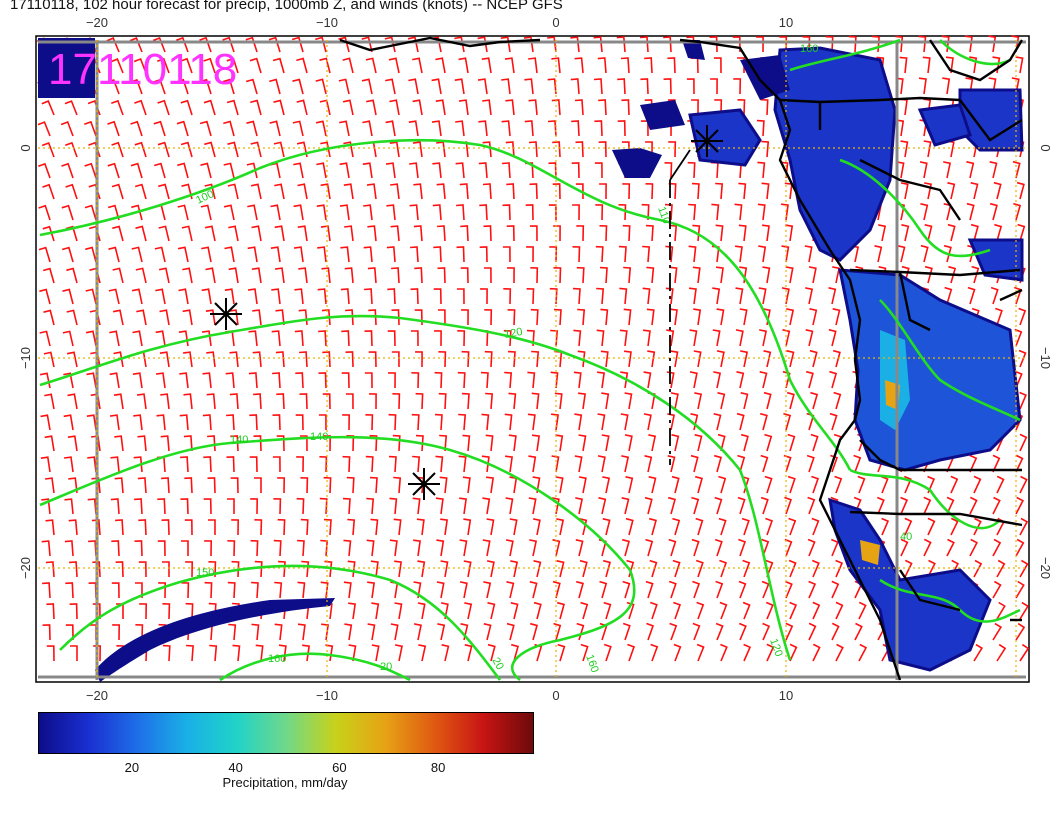 The image size is (1056, 816). Describe the element at coordinates (786, 695) in the screenshot. I see `x-tick-bottom: 10` at that location.